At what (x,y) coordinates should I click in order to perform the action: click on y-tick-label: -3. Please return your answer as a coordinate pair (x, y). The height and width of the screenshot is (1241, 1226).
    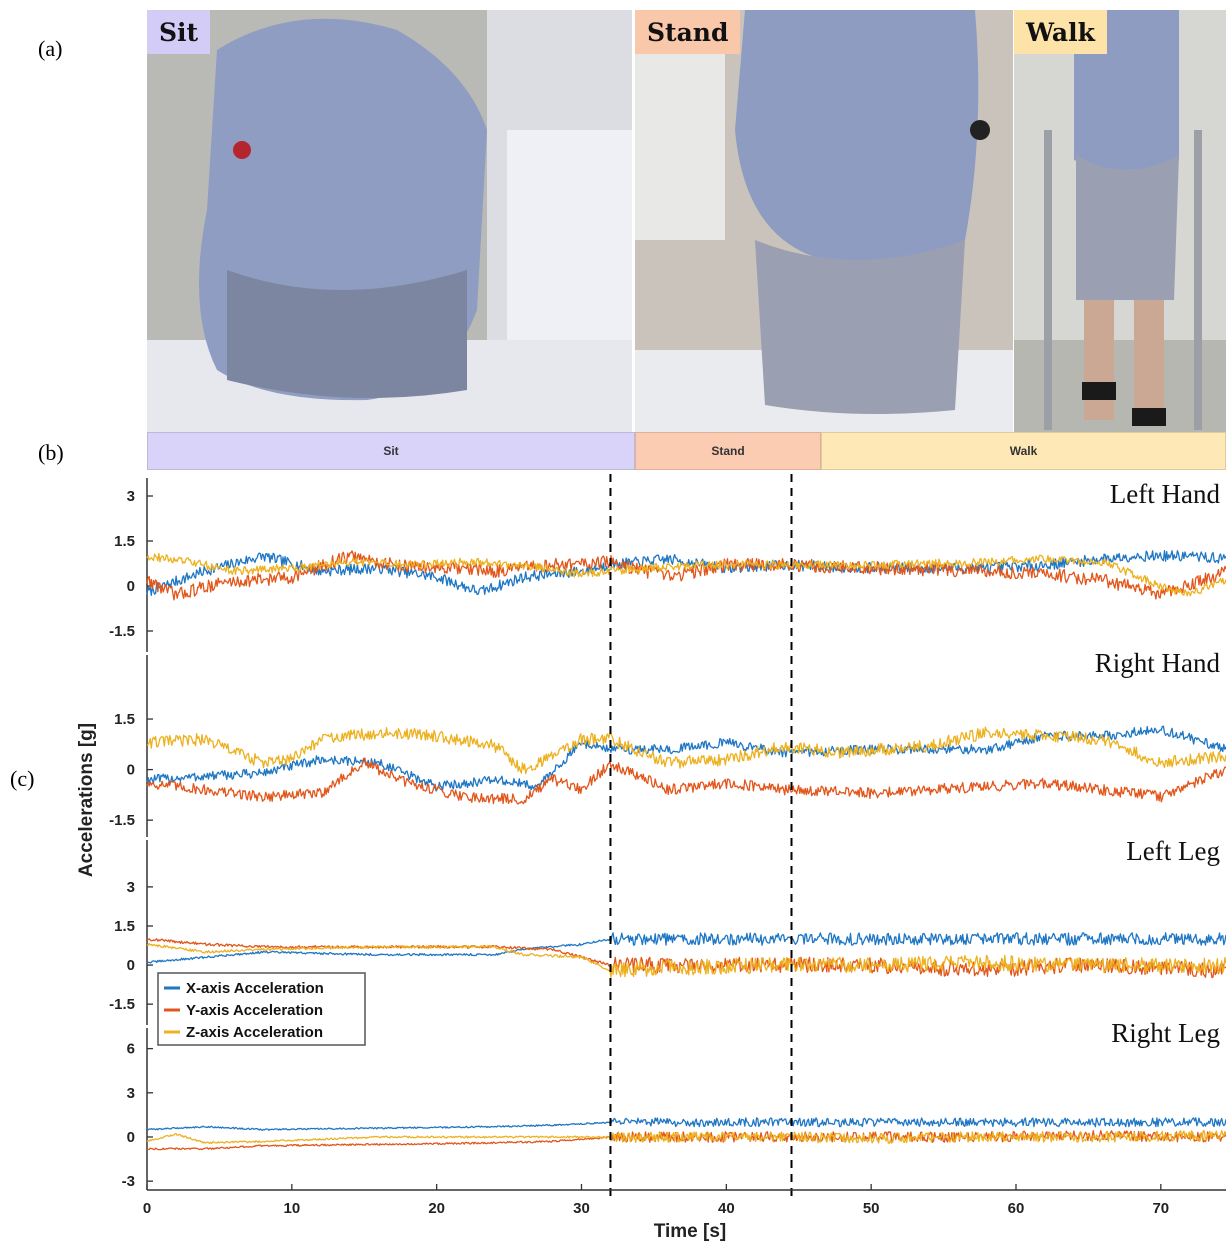
    Looking at the image, I should click on (128, 1181).